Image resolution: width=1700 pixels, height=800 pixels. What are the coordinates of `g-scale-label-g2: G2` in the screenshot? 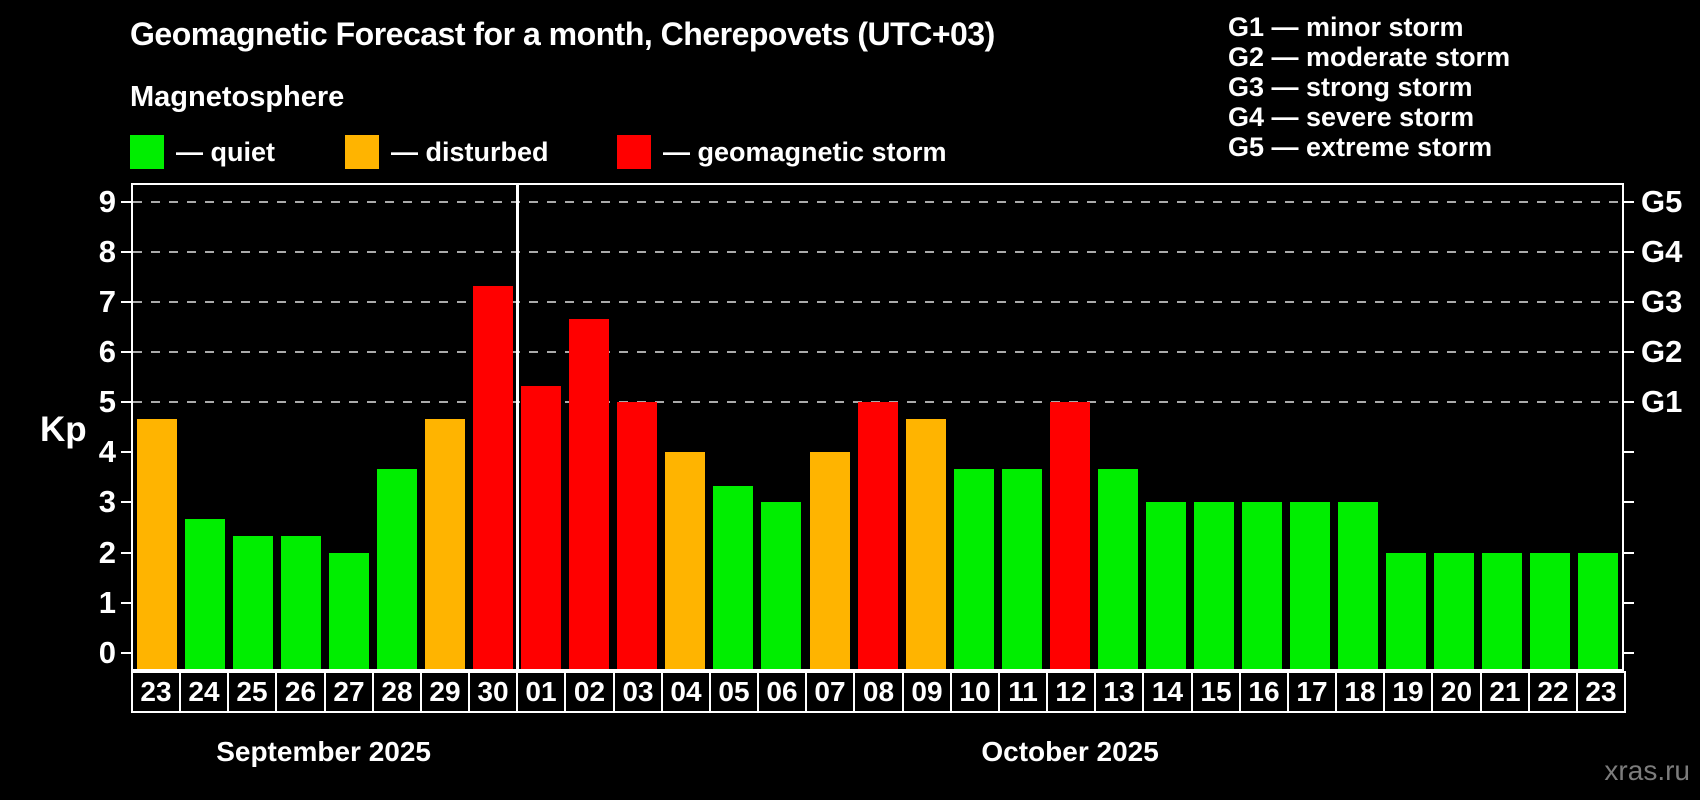 It's located at (1662, 352).